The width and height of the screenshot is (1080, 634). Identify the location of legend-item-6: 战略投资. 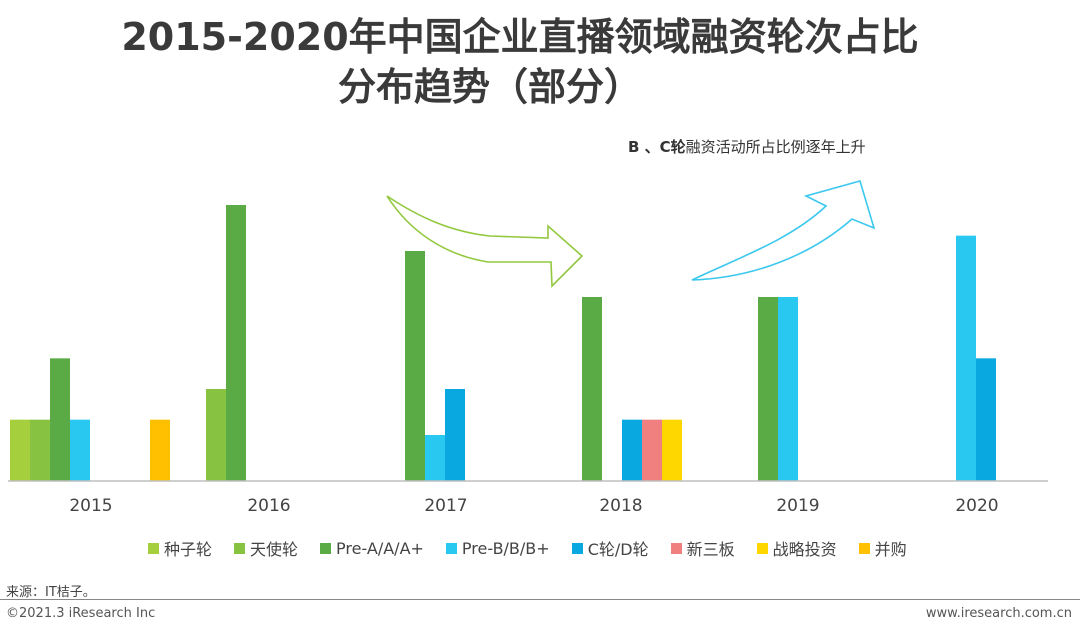
(796, 548).